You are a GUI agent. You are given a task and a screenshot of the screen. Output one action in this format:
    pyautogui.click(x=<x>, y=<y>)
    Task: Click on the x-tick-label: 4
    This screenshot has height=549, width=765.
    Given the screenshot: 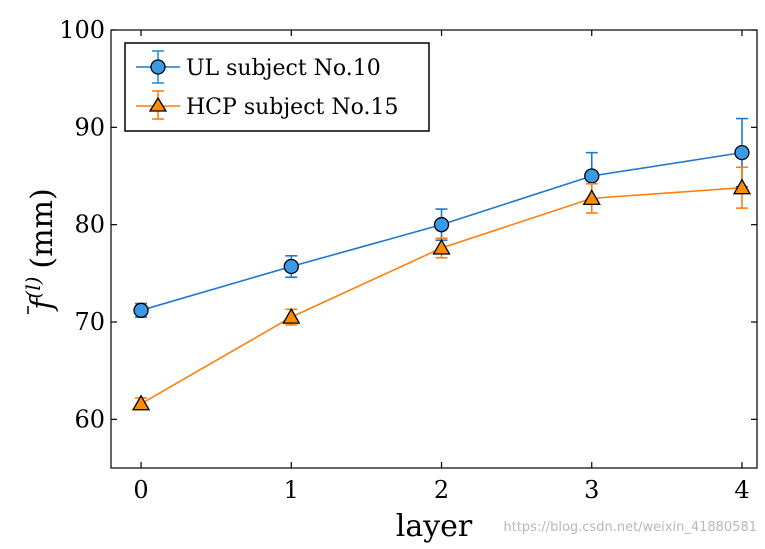 What is the action you would take?
    pyautogui.click(x=741, y=490)
    